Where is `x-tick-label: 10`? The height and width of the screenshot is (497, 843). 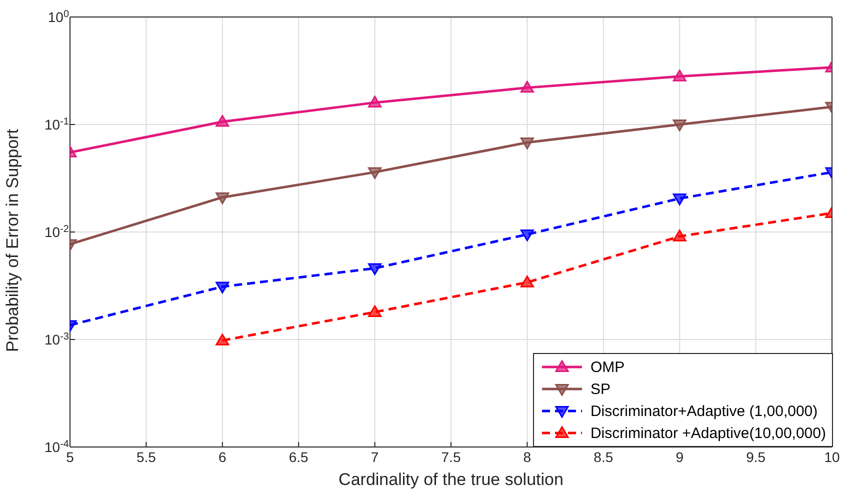
x-tick-label: 10 is located at coordinates (832, 456).